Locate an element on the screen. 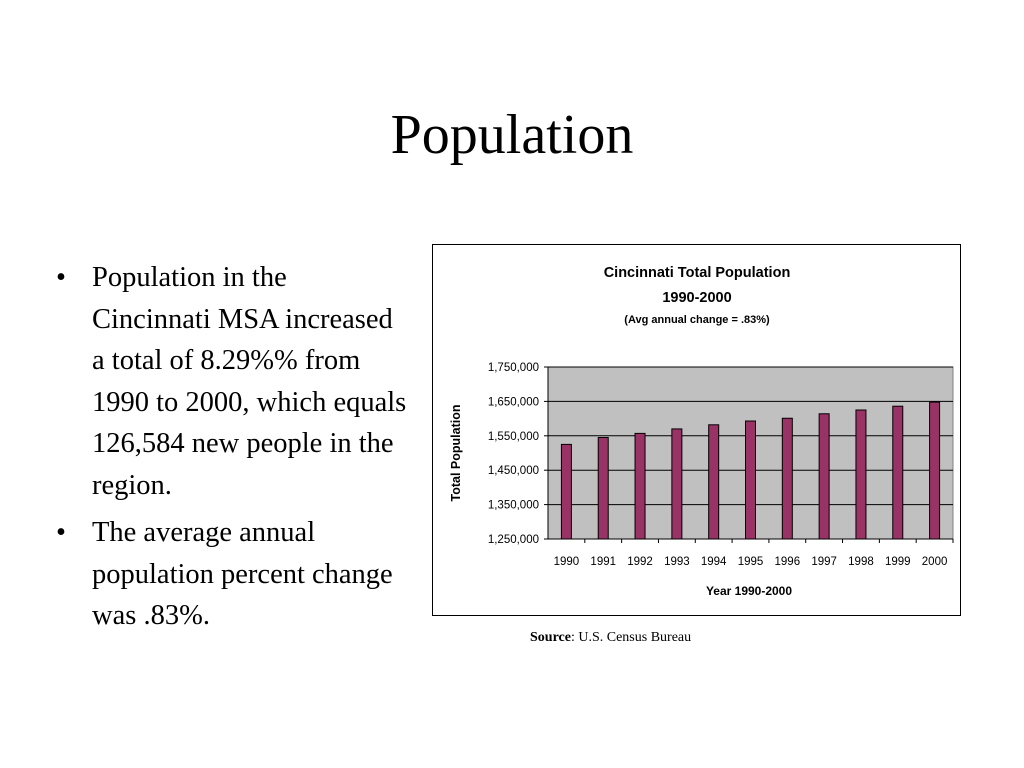 The height and width of the screenshot is (768, 1024). x-tick-label: 1997 is located at coordinates (824, 562).